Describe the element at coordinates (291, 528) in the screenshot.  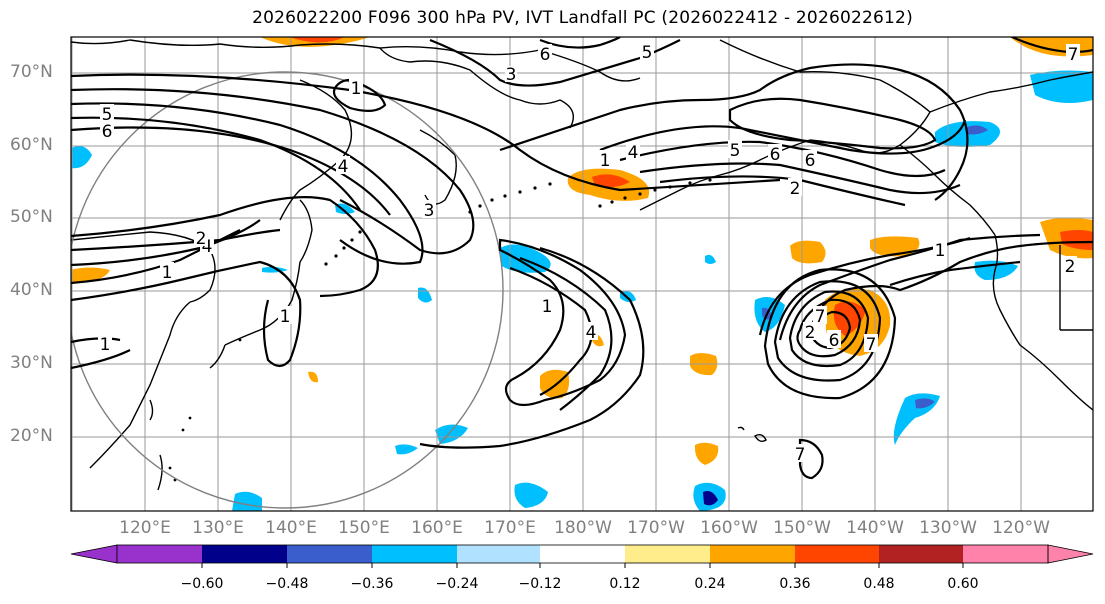
I see `lon-label: 140°E` at that location.